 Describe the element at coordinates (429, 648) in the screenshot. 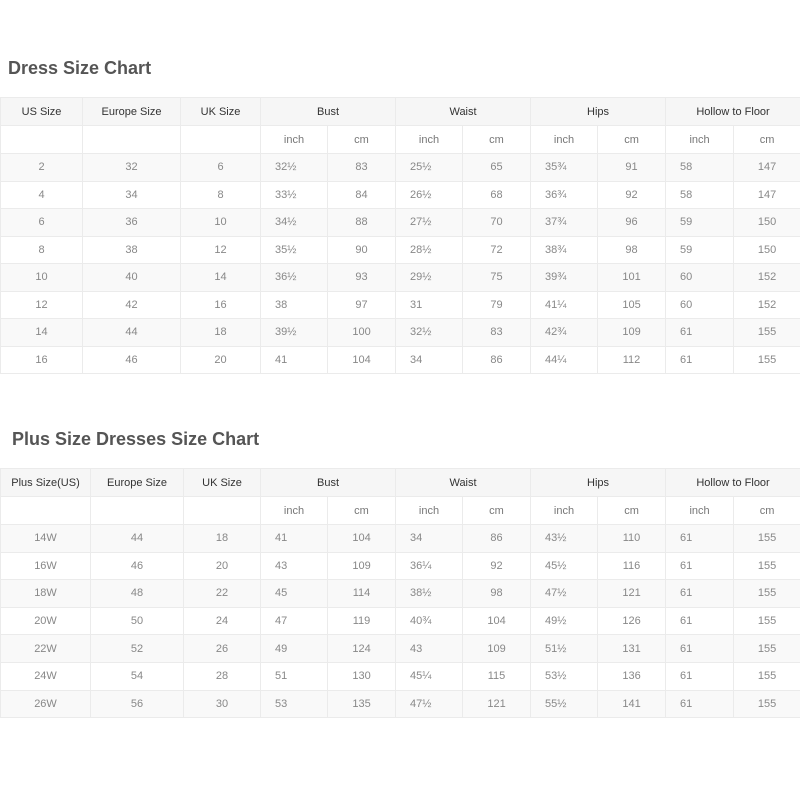

I see `table-cell: 43` at that location.